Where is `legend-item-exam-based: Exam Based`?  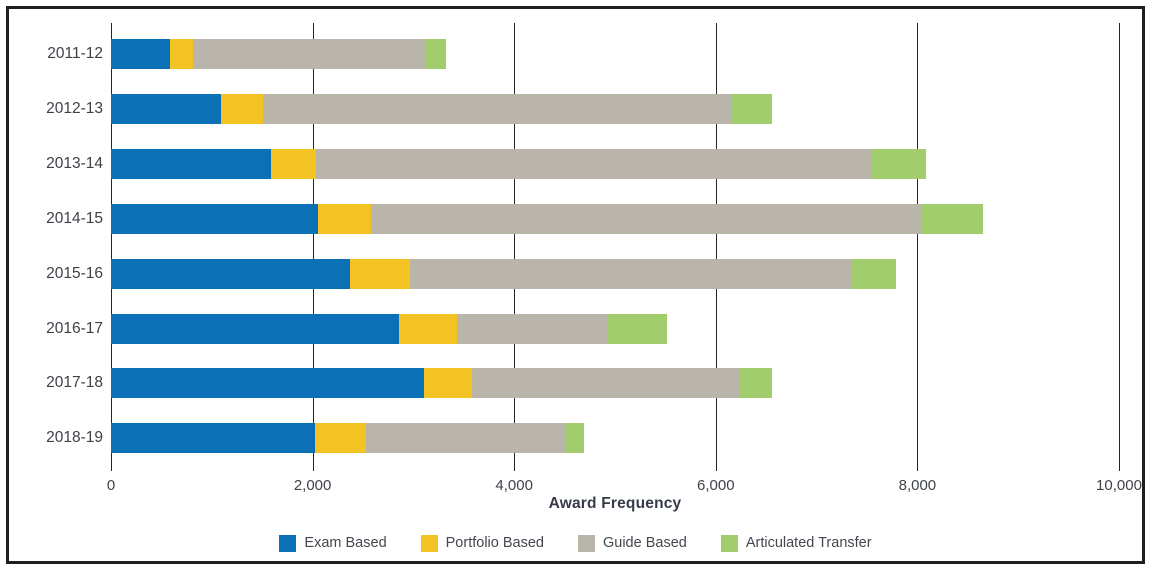
legend-item-exam-based: Exam Based is located at coordinates (333, 543).